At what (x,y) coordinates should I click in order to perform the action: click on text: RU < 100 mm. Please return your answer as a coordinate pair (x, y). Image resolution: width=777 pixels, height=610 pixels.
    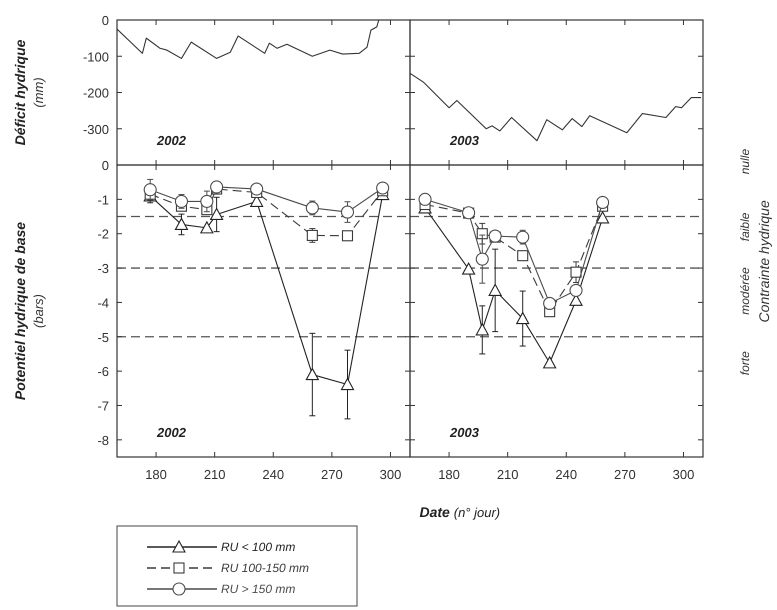
    Looking at the image, I should click on (258, 547).